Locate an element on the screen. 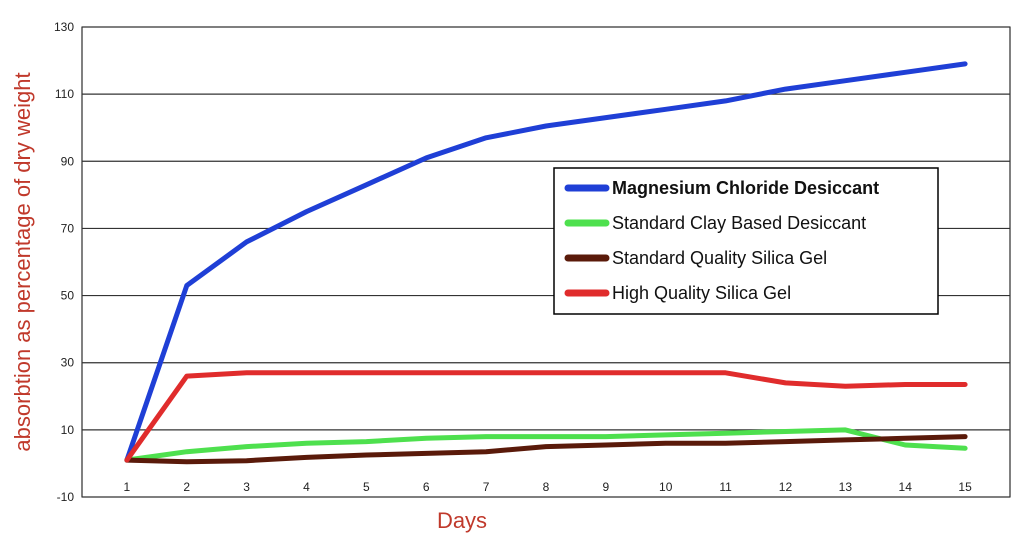 This screenshot has width=1024, height=548. x-tick-label: 12 is located at coordinates (786, 487).